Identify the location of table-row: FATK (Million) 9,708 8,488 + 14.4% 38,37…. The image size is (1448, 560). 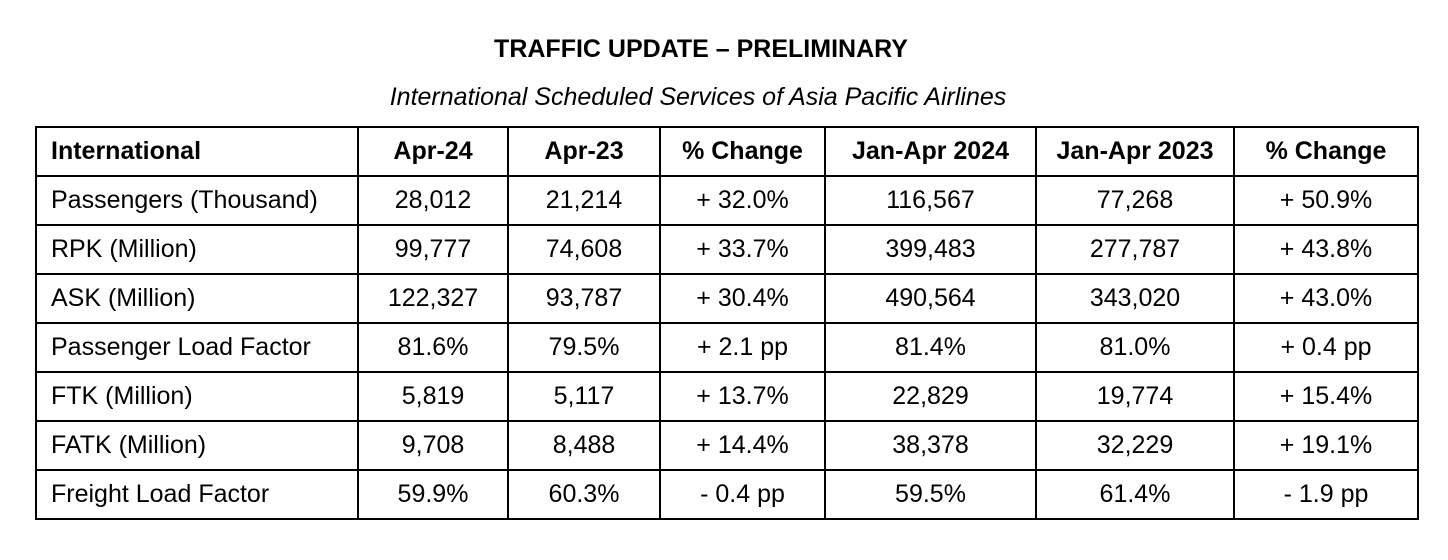
(727, 445).